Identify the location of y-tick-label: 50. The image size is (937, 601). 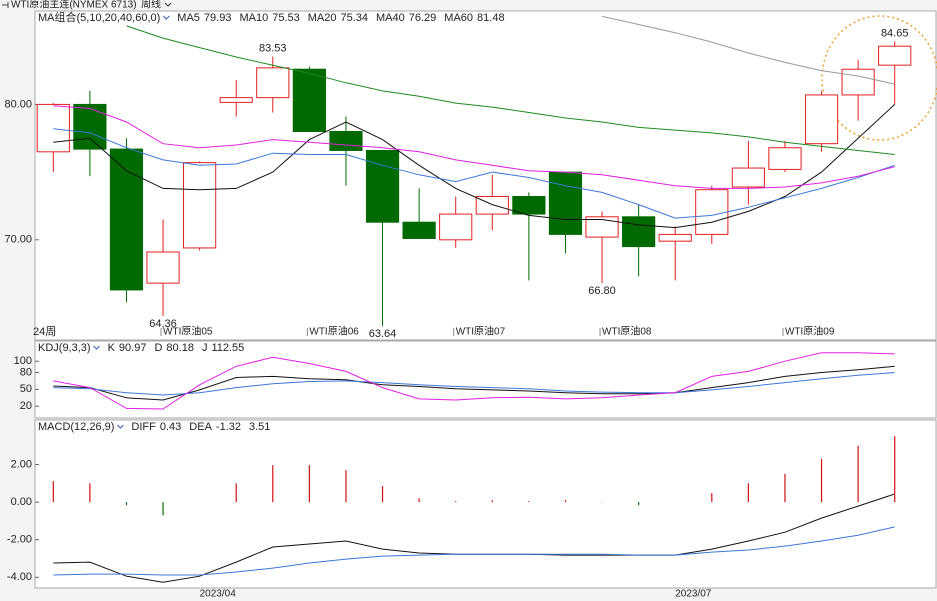
(26, 389).